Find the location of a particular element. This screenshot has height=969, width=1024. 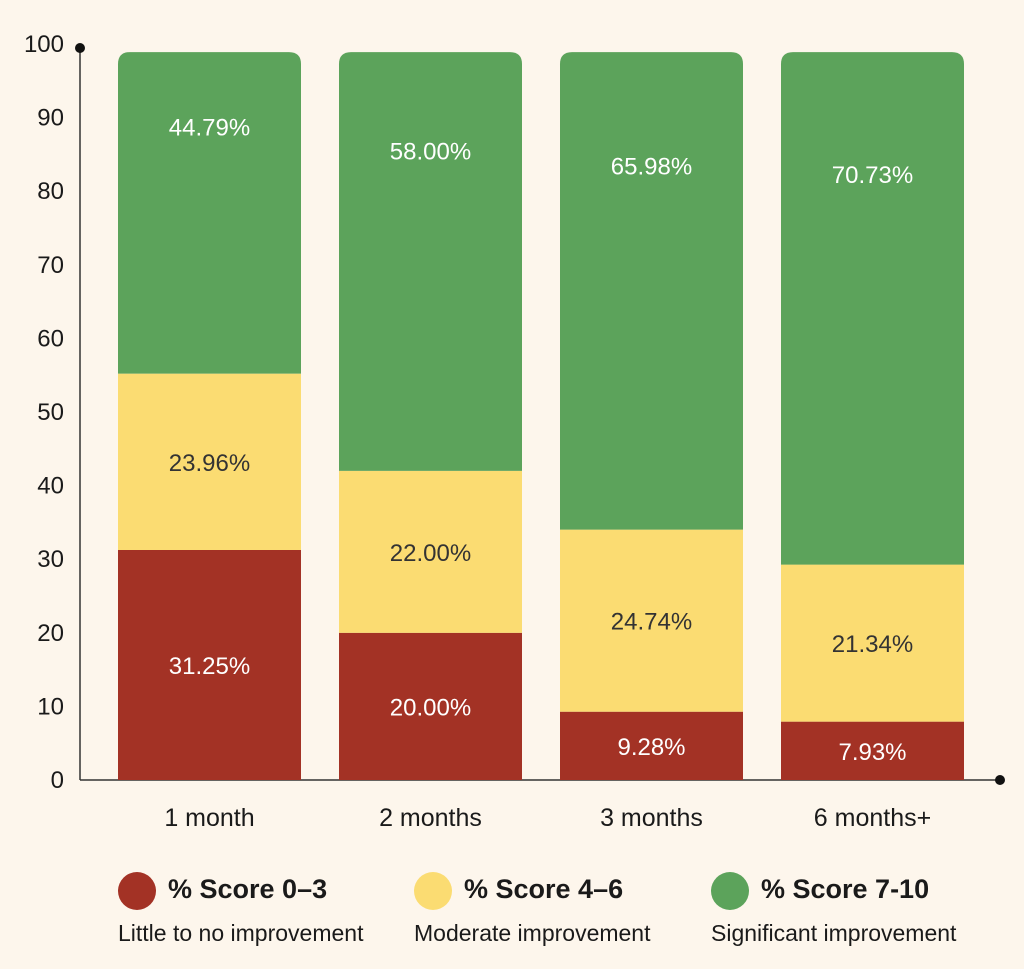

value-label: 9.28% is located at coordinates (651, 747).